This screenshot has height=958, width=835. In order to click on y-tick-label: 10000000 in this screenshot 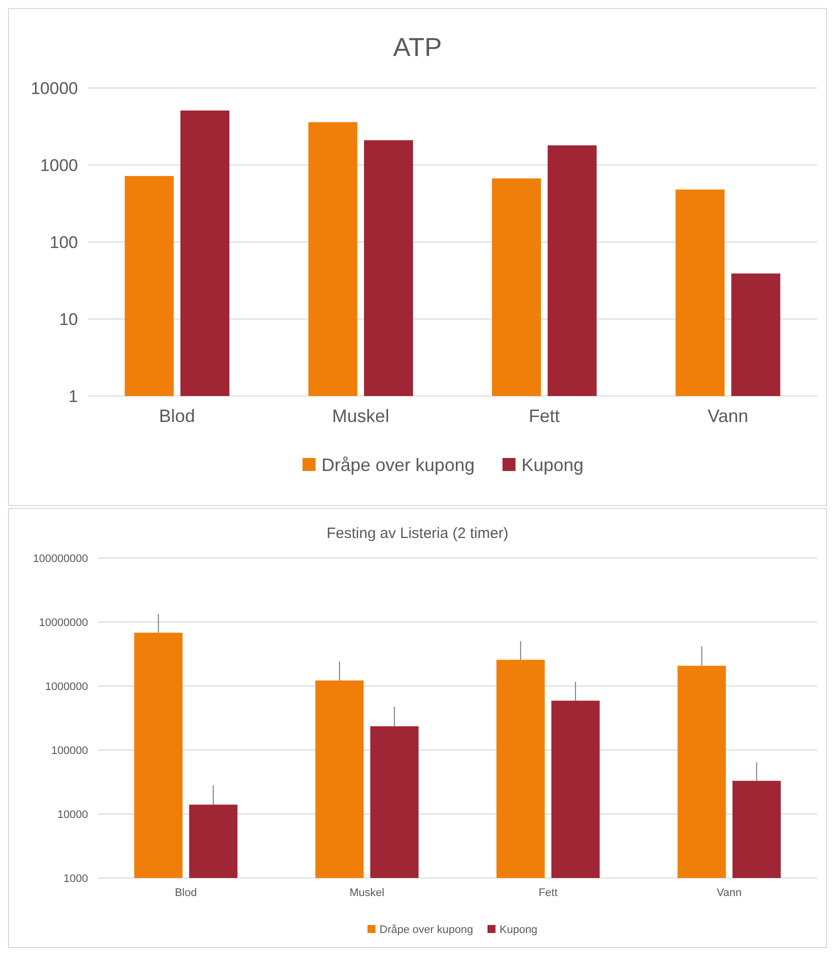, I will do `click(63, 622)`.